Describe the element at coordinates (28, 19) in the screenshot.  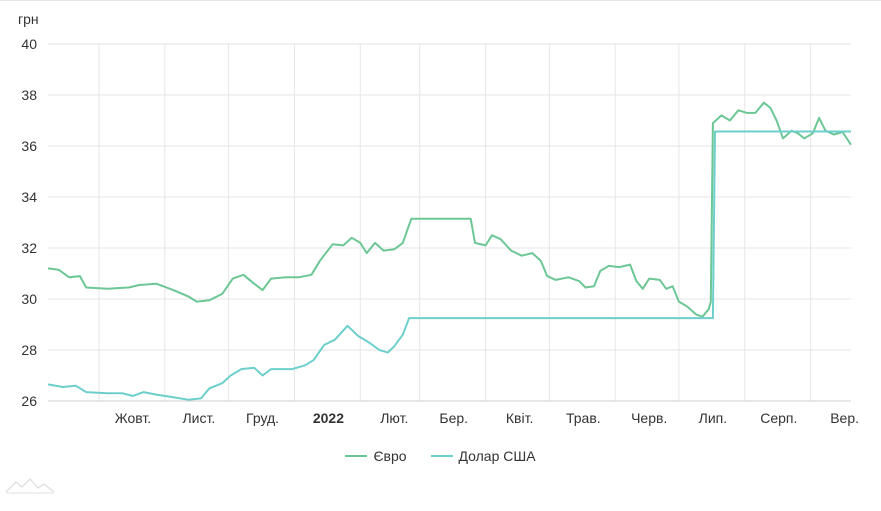
I see `y-axis-unit-label: грн` at that location.